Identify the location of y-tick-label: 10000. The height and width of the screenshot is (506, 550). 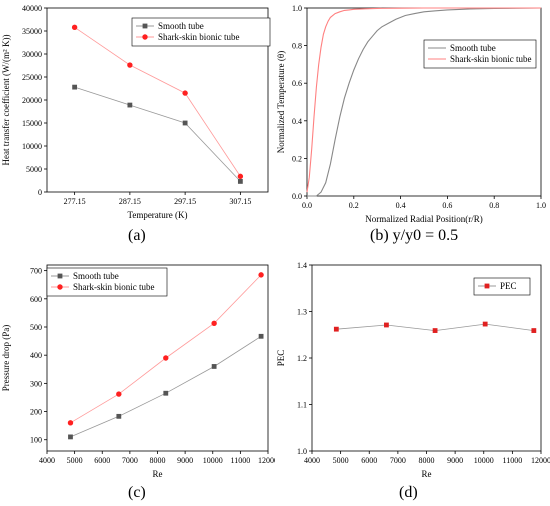
(32, 146).